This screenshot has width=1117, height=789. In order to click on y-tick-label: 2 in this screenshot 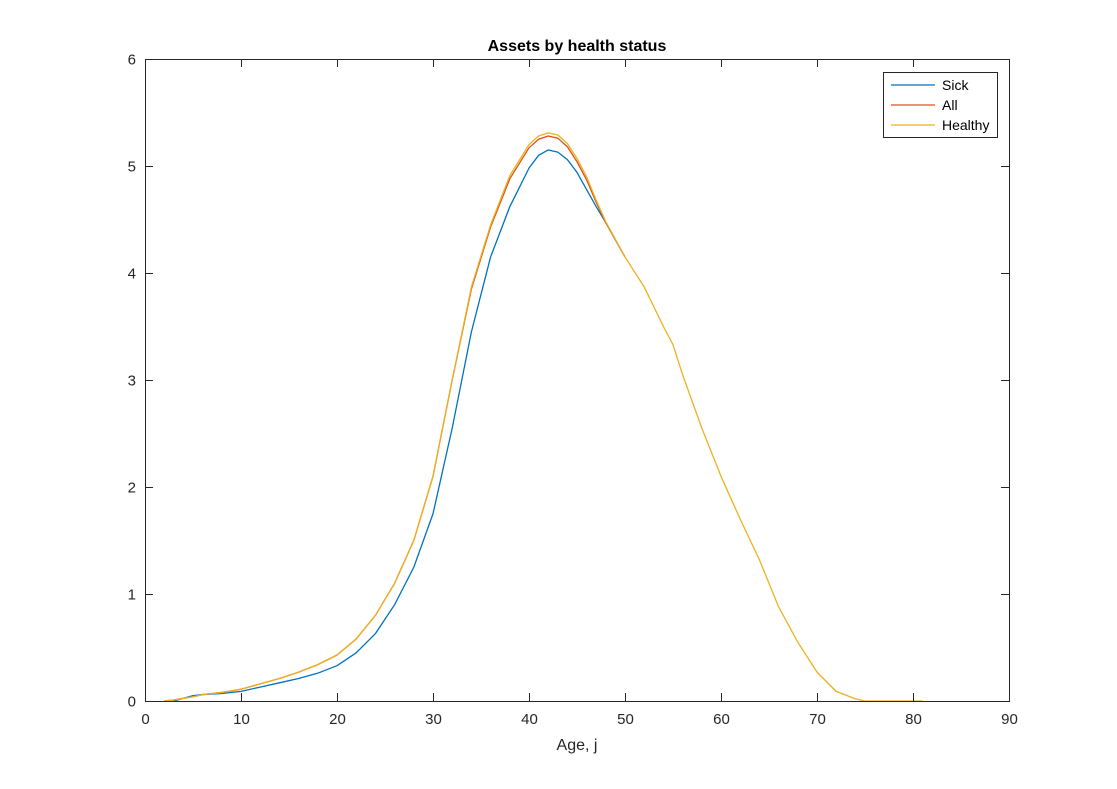, I will do `click(132, 488)`.